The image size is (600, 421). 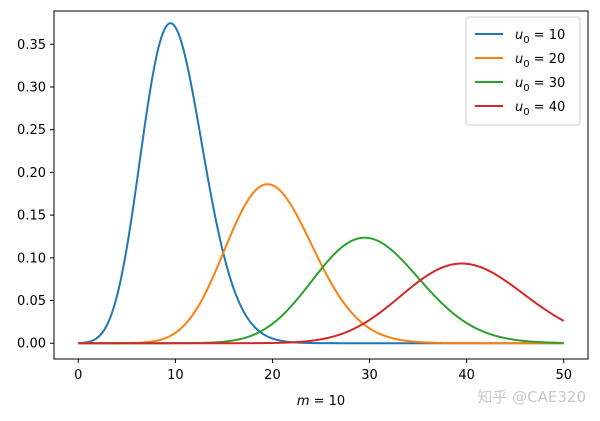 I want to click on x-tick-label: 0, so click(x=78, y=375).